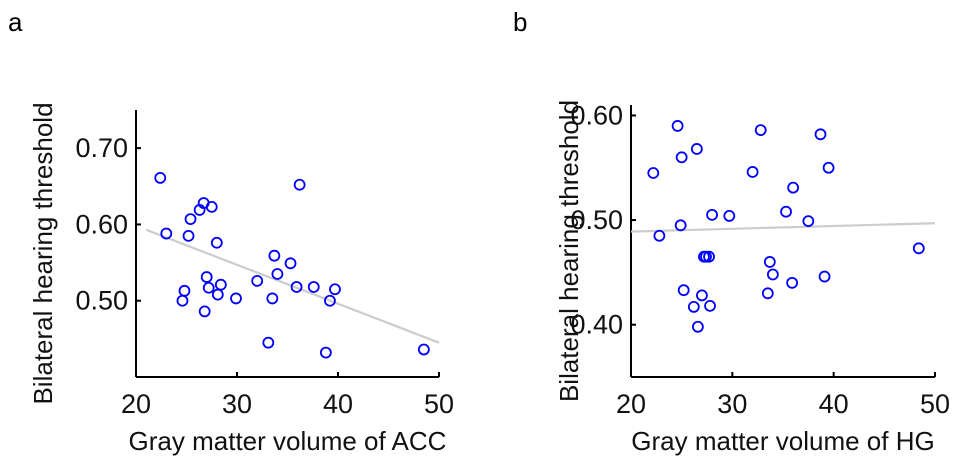 This screenshot has height=458, width=969. Describe the element at coordinates (782, 441) in the screenshot. I see `x-axis-label: Gray matter volume of HG` at that location.